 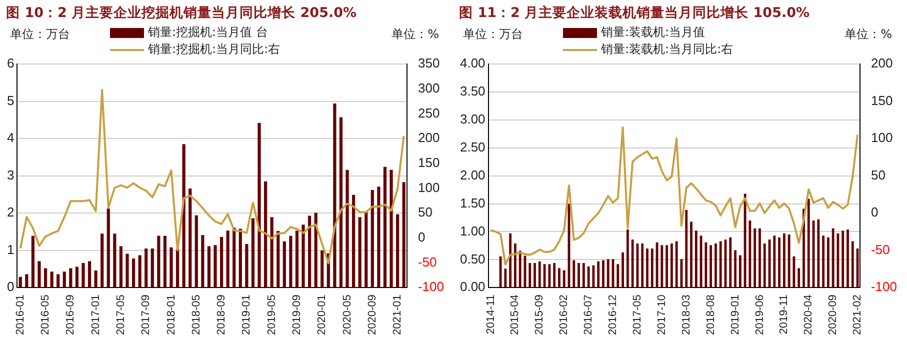 What do you see at coordinates (653, 32) in the screenshot?
I see `legend-label: 销量:装载机:当月值` at bounding box center [653, 32].